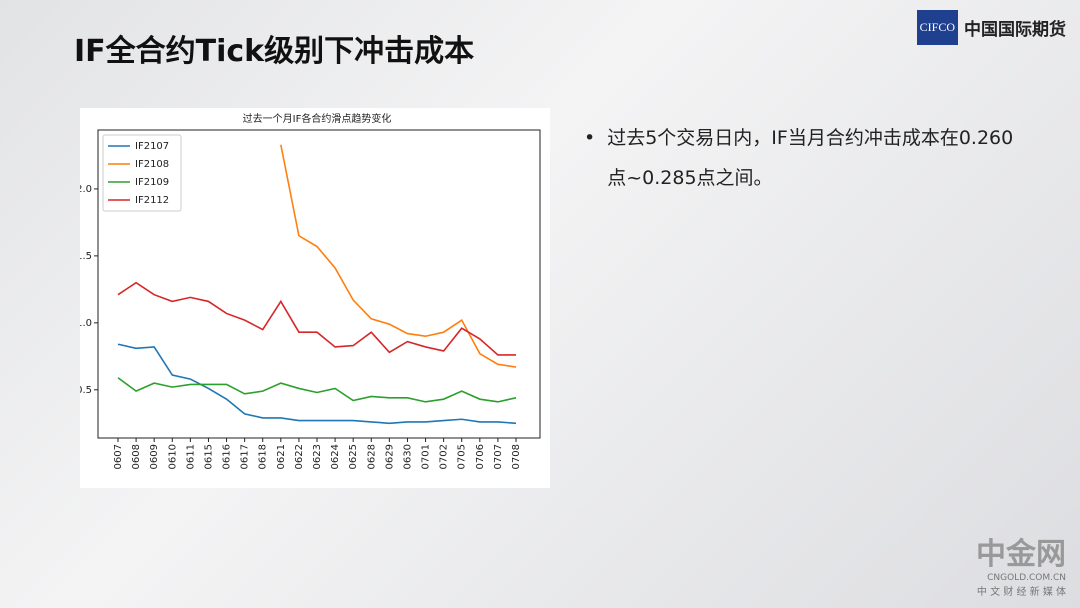  I want to click on x-tick-label: 0625, so click(353, 456).